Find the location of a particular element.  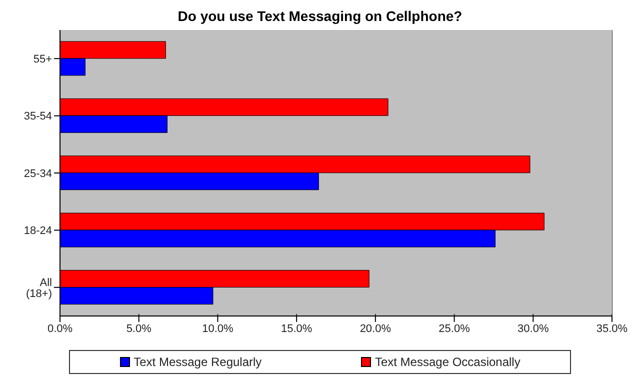

x-tick-label: 25.0% is located at coordinates (454, 328).